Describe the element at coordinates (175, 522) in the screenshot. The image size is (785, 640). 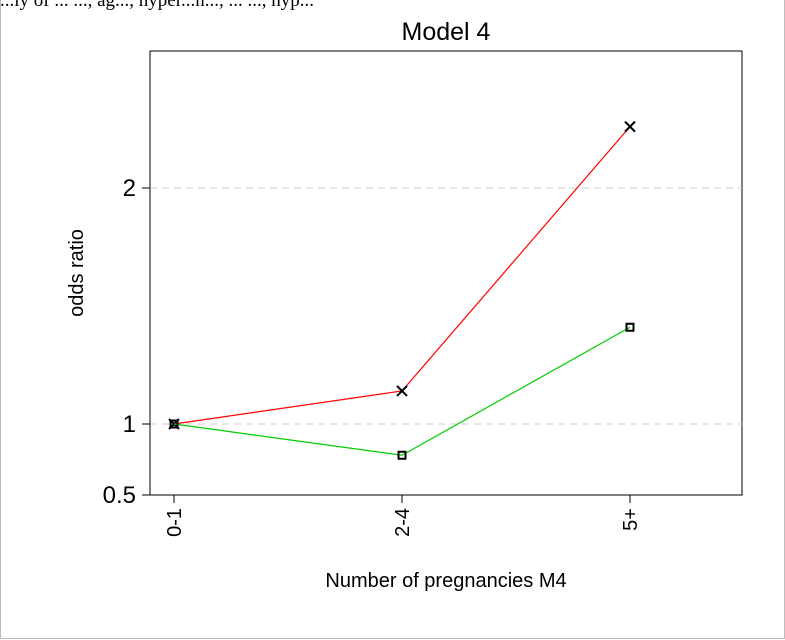
I see `x-tick-label: 0-1` at that location.